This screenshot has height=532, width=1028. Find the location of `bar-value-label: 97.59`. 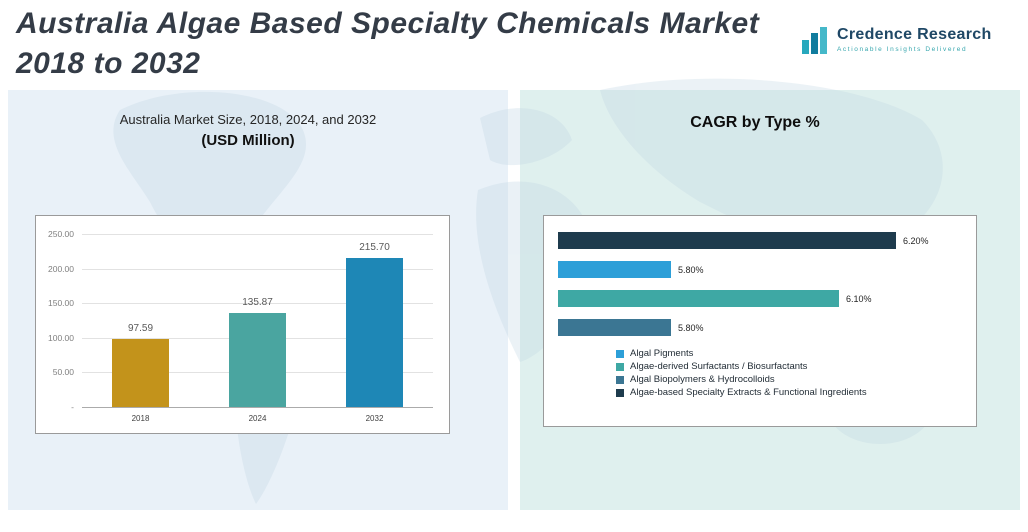

bar-value-label: 97.59 is located at coordinates (140, 328).